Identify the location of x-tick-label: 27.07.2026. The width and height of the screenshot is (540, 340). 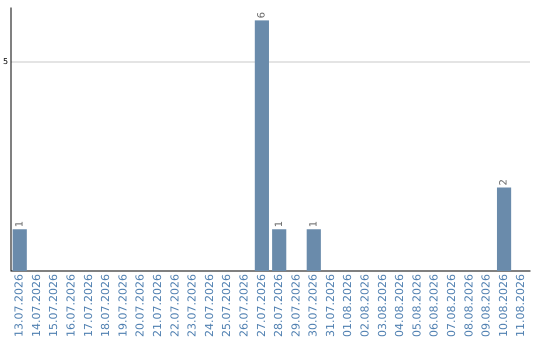
(261, 306).